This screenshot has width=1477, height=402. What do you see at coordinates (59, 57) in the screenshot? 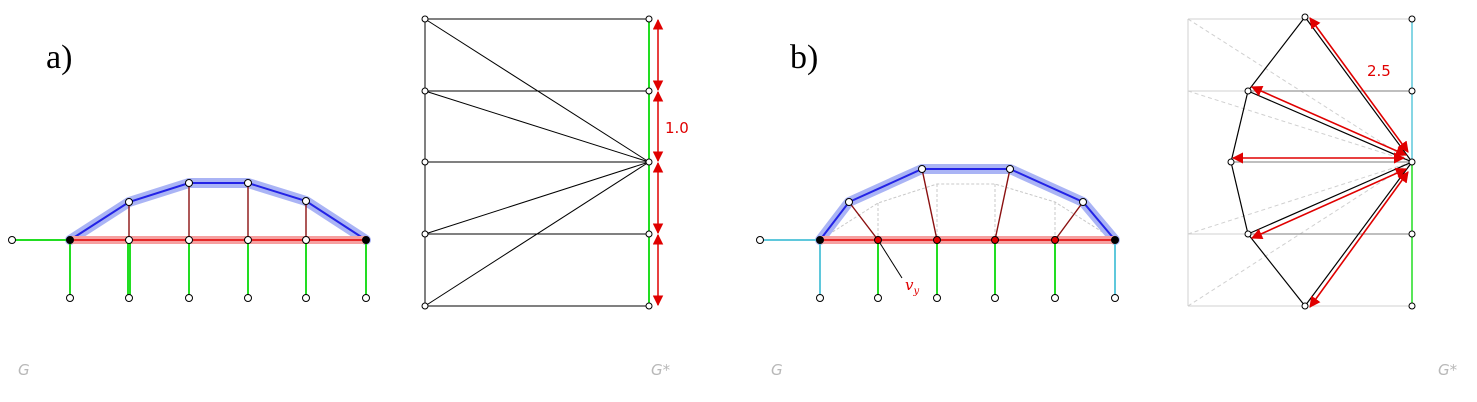
I see `panel-a-label: a)` at bounding box center [59, 57].